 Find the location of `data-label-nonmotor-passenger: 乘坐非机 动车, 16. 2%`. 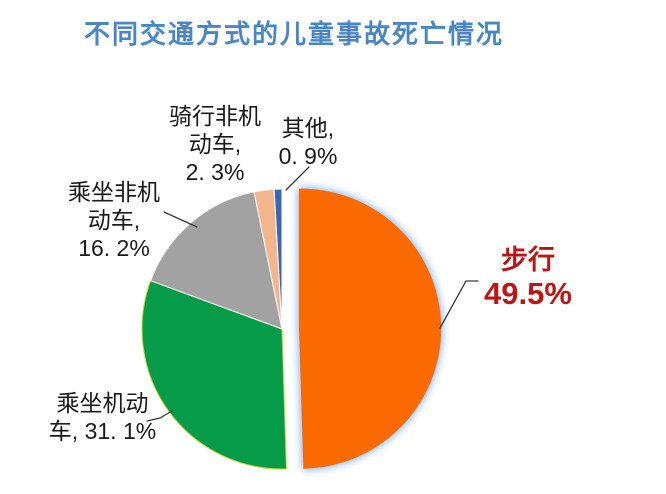

data-label-nonmotor-passenger: 乘坐非机 动车, 16. 2% is located at coordinates (114, 220).